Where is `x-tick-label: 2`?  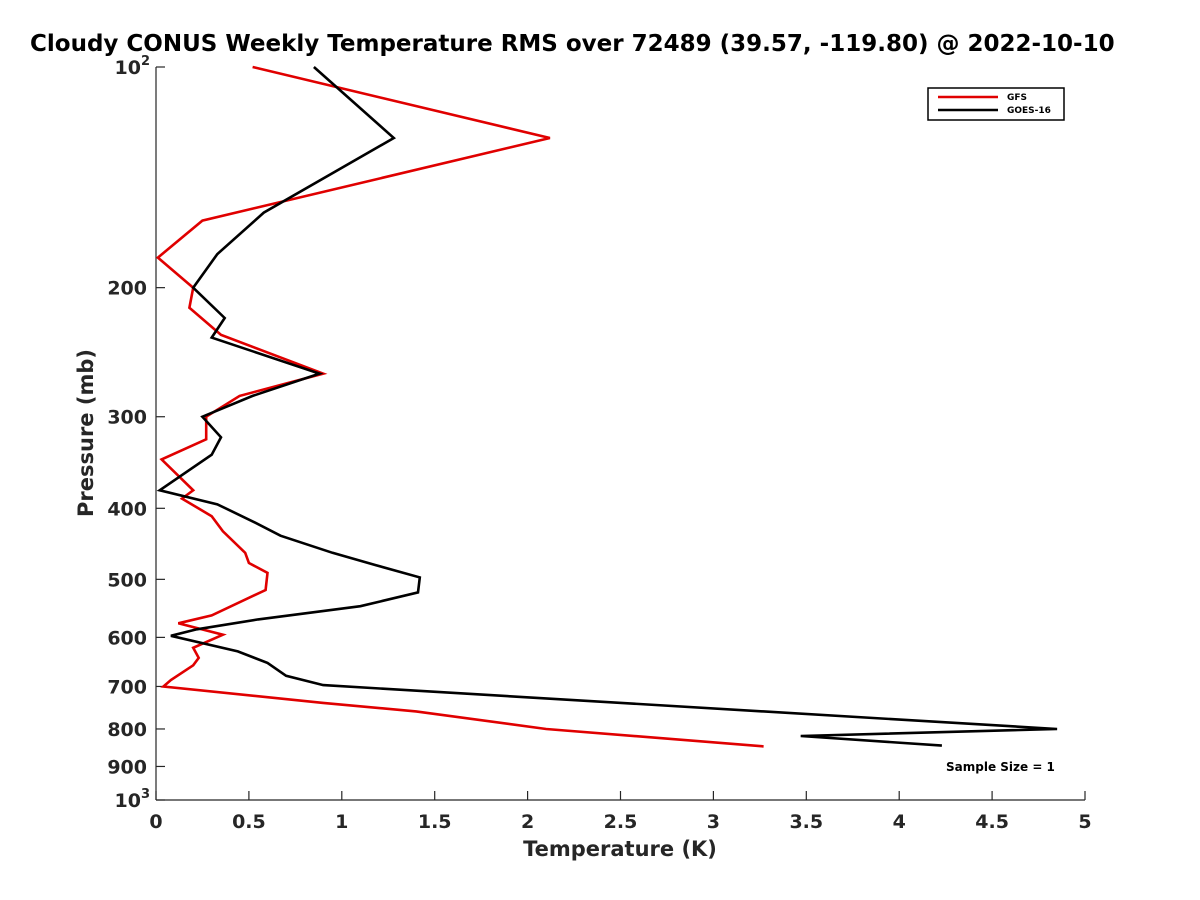
x-tick-label: 2 is located at coordinates (527, 822).